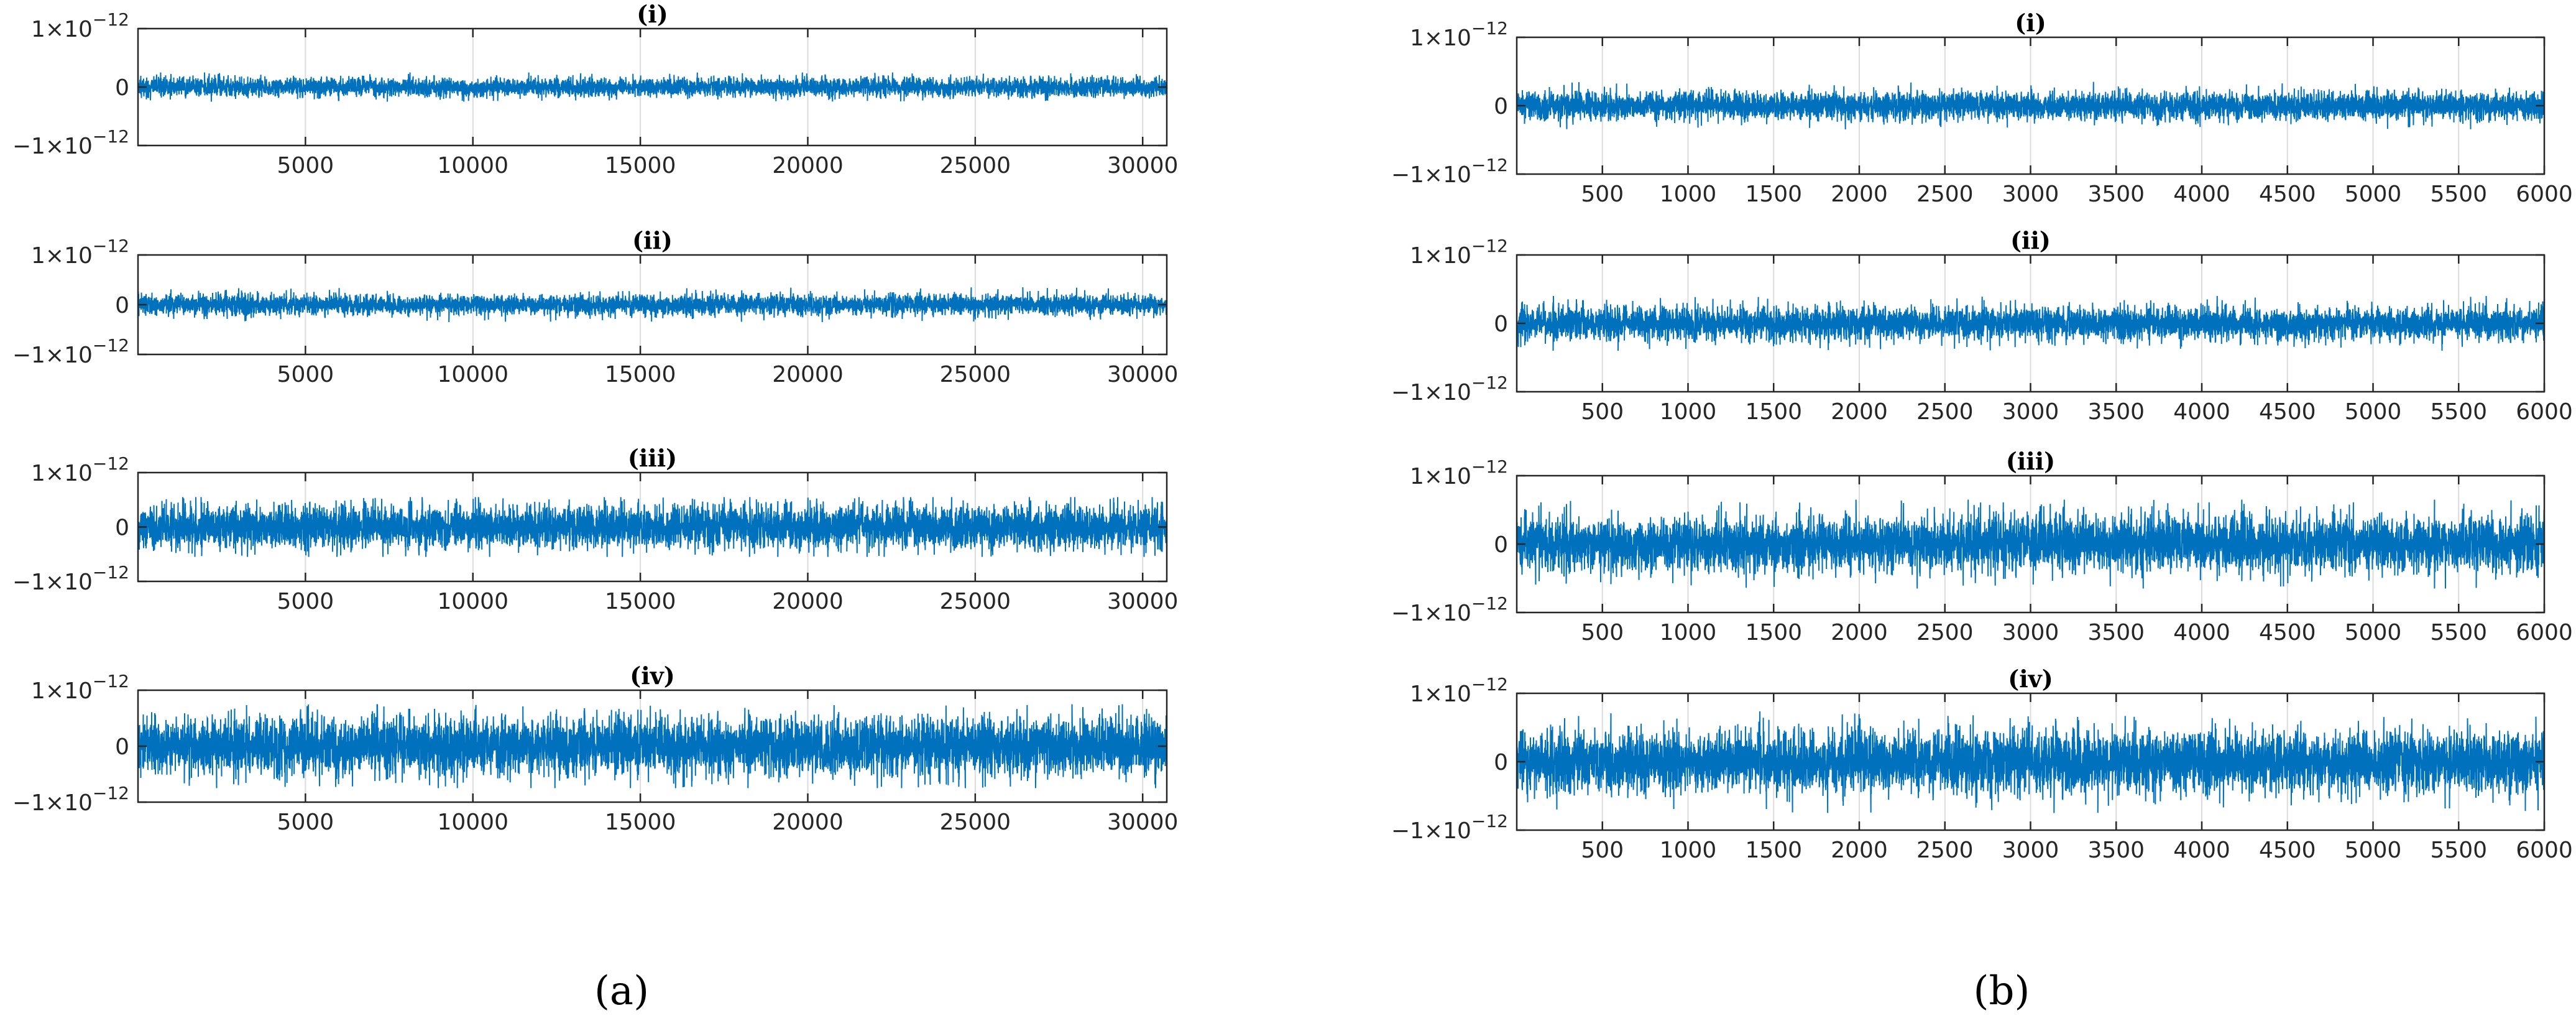 Image resolution: width=2576 pixels, height=1026 pixels. I want to click on caption-b: (b), so click(2002, 991).